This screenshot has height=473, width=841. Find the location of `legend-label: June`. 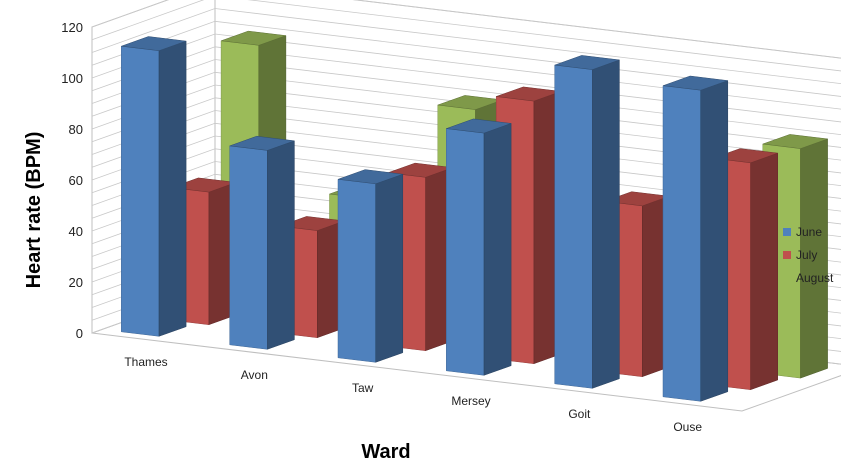

legend-label: June is located at coordinates (809, 232).